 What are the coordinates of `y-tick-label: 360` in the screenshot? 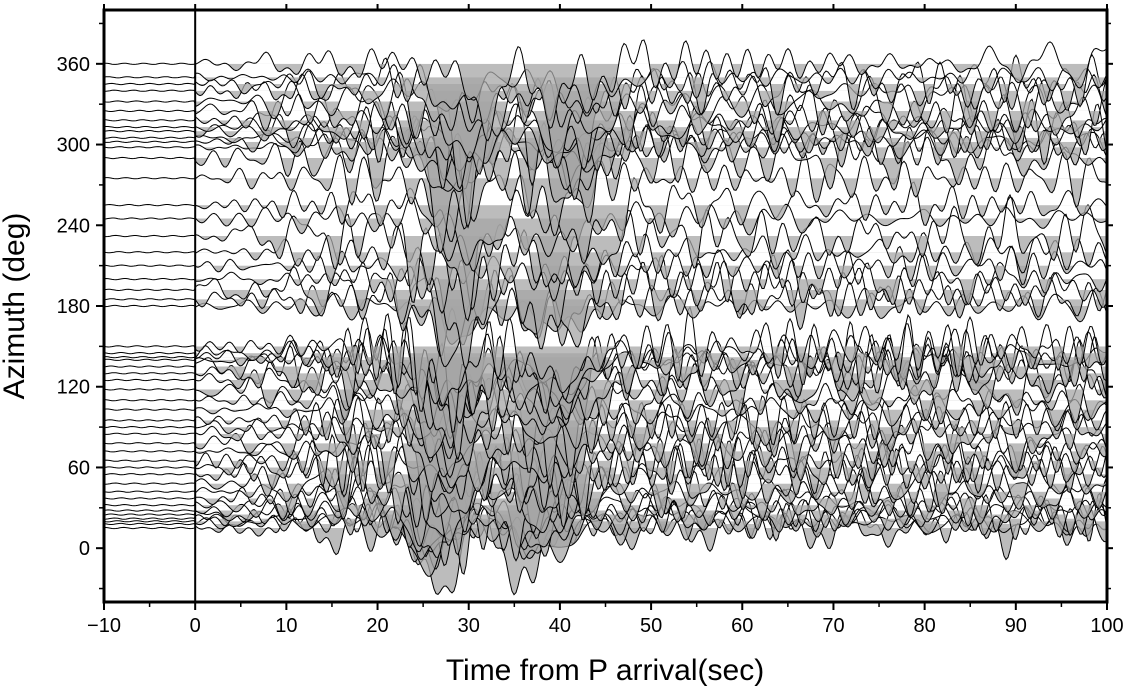 It's located at (73, 65).